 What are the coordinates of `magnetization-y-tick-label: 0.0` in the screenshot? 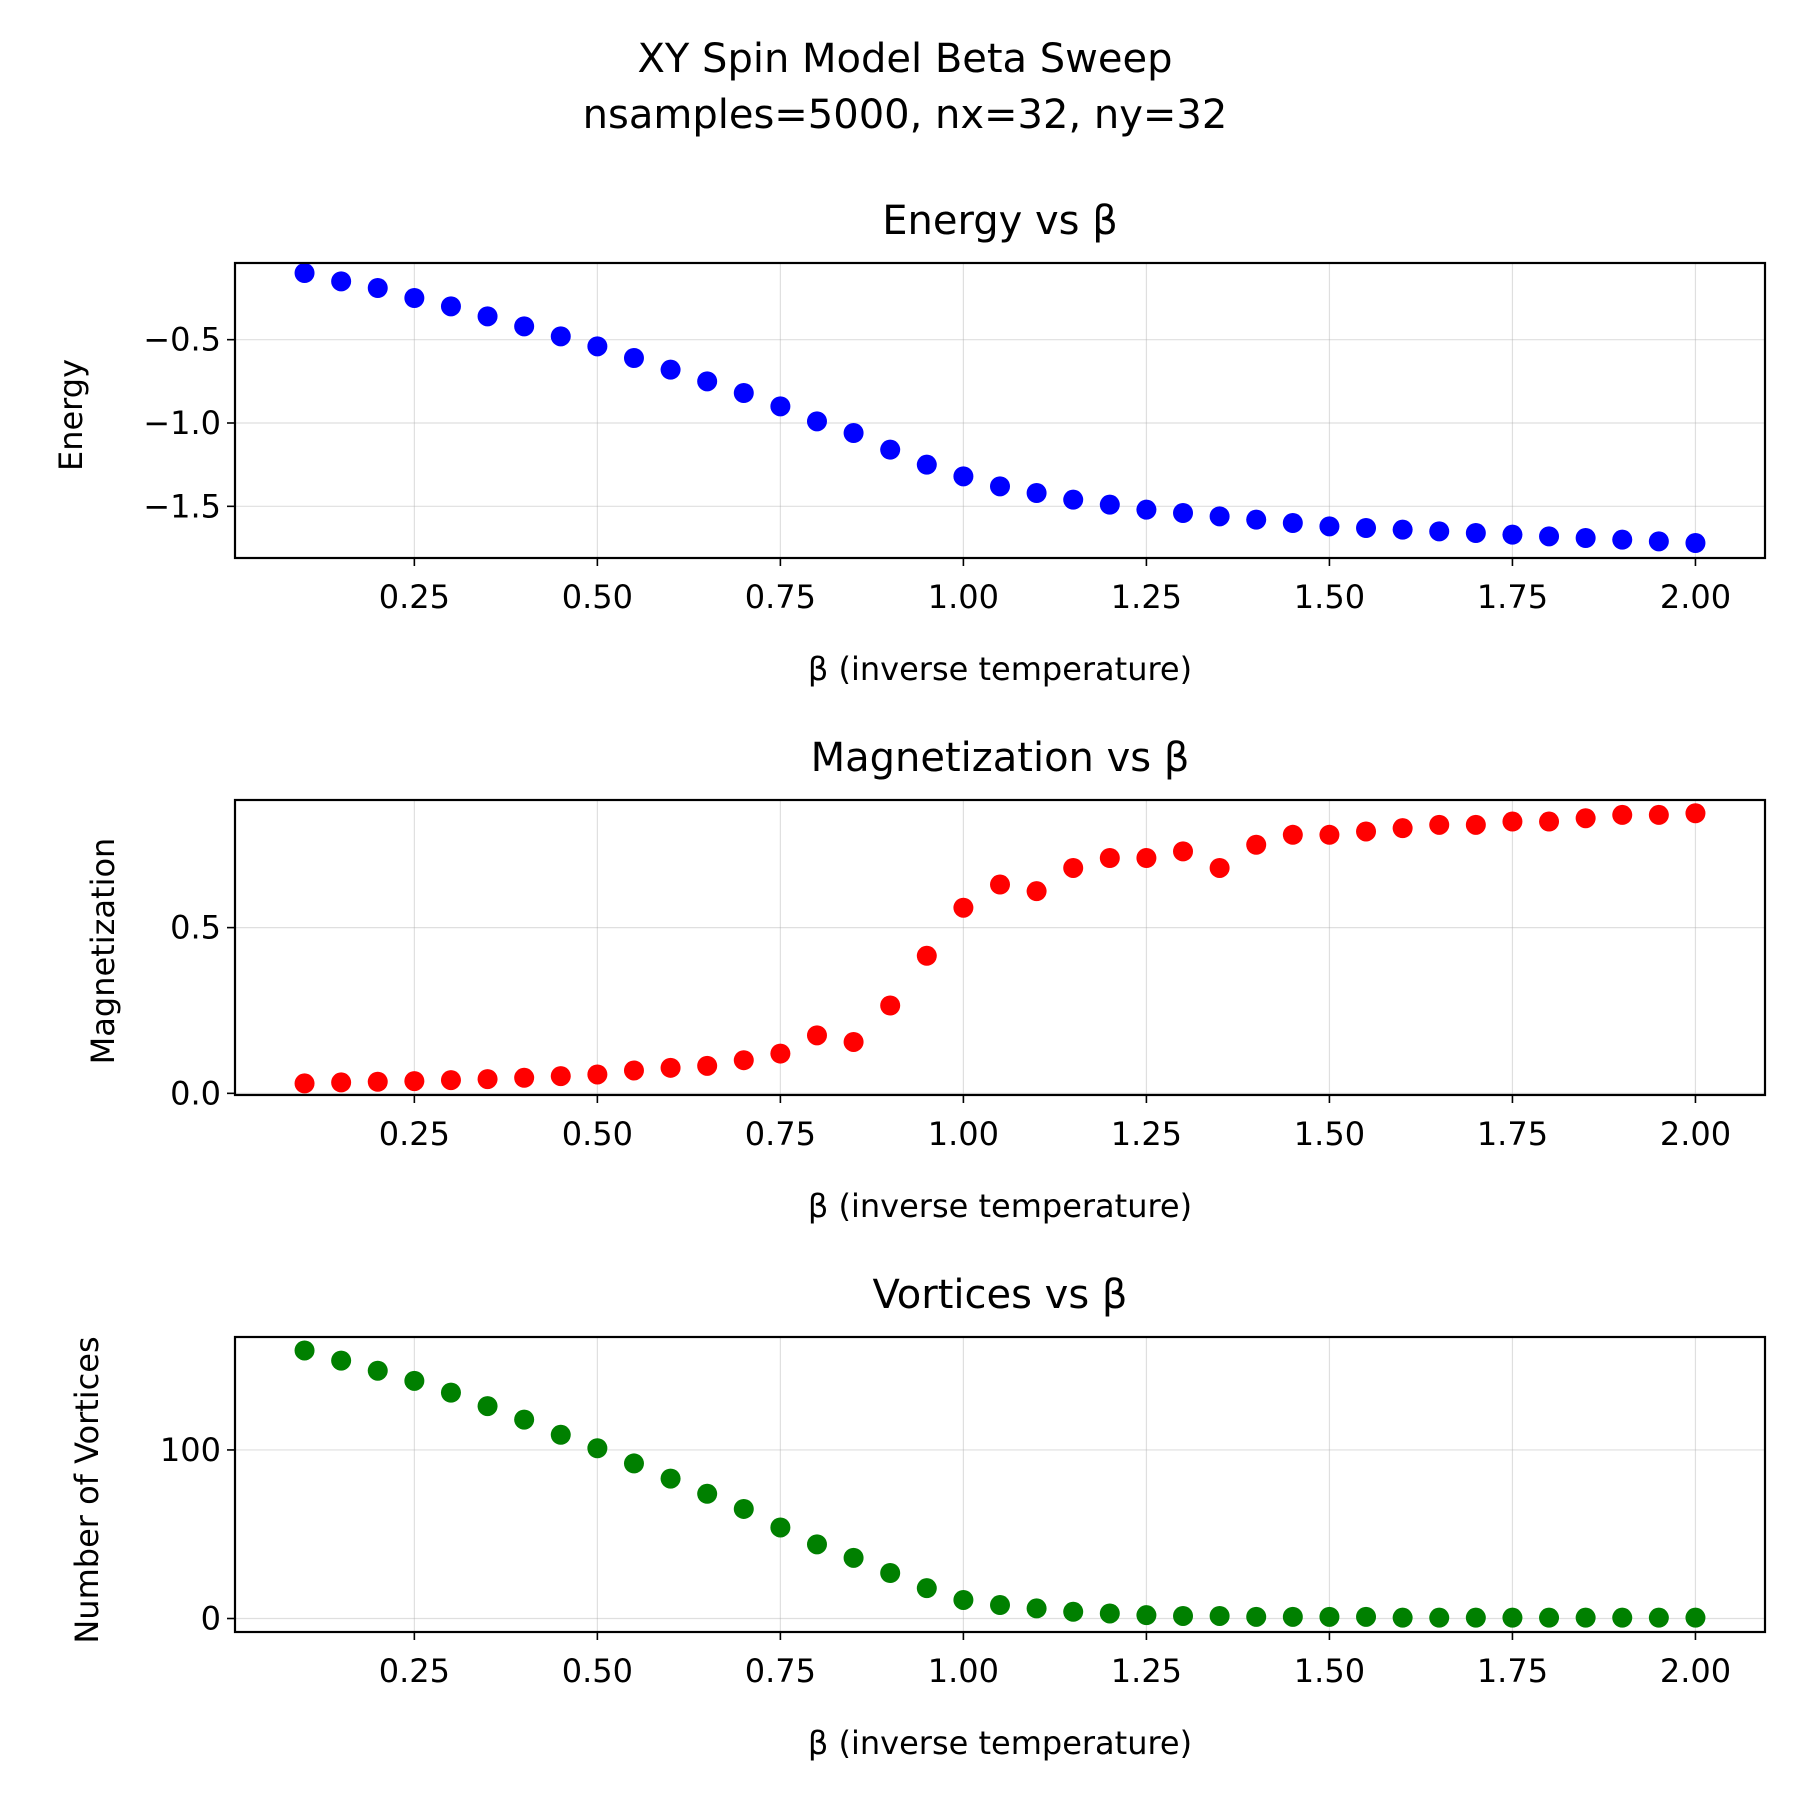 It's located at (195, 1093).